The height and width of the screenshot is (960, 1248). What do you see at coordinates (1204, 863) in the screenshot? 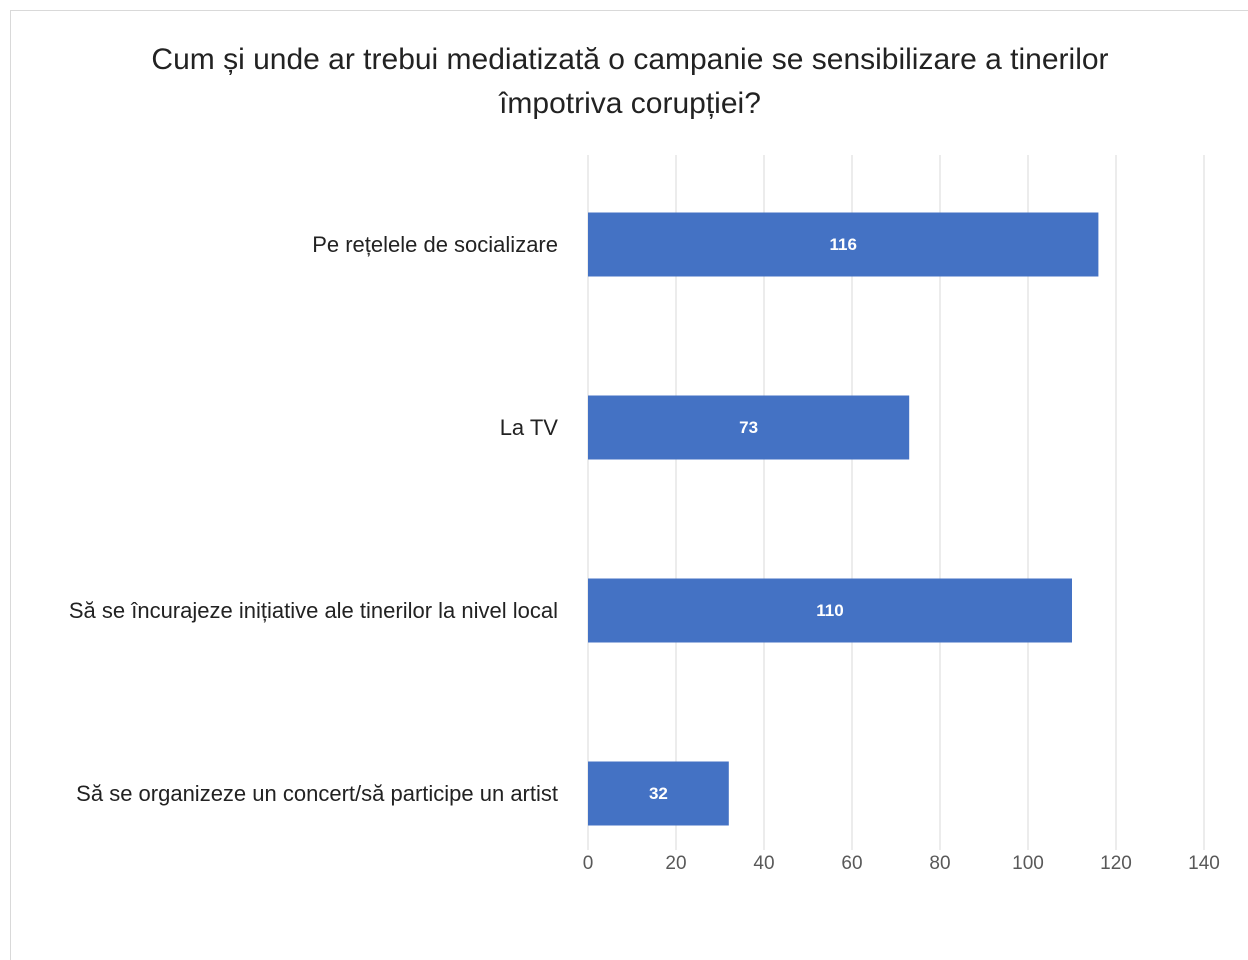
I see `x-tick-label: 140` at bounding box center [1204, 863].